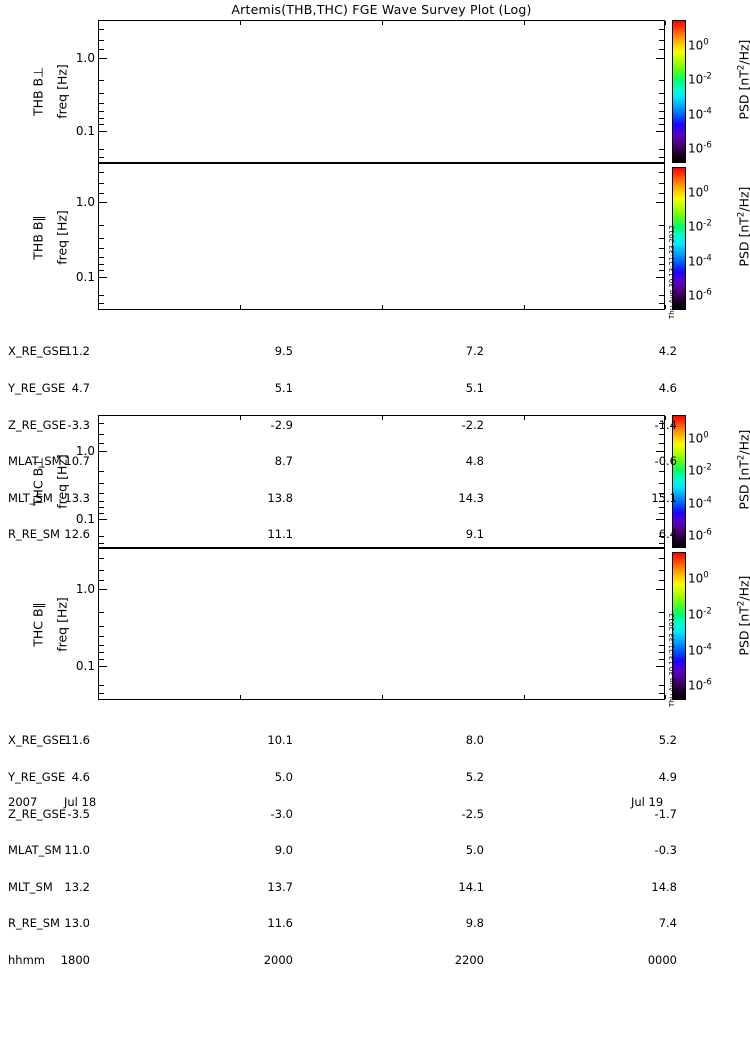  What do you see at coordinates (283, 850) in the screenshot?
I see `cell-value: 9.0` at bounding box center [283, 850].